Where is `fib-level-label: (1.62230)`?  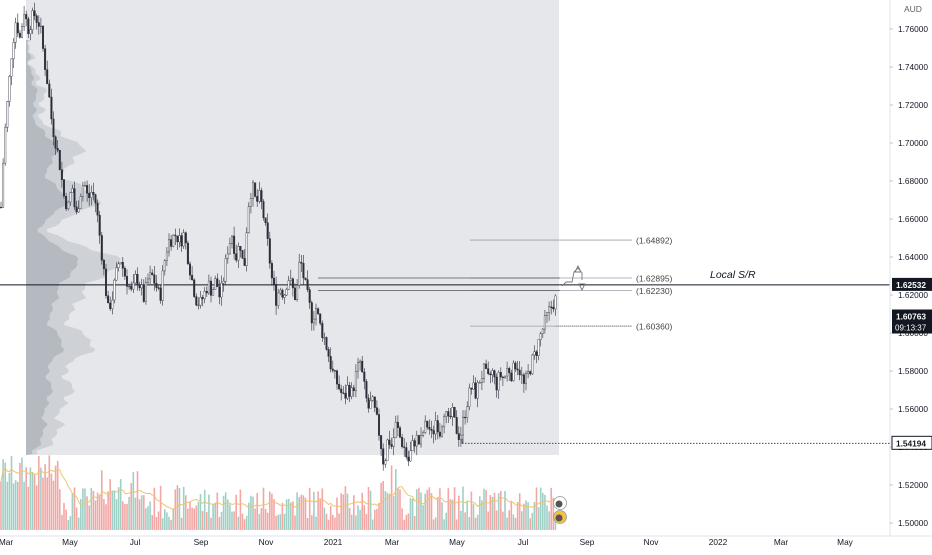
fib-level-label: (1.62230) is located at coordinates (654, 291).